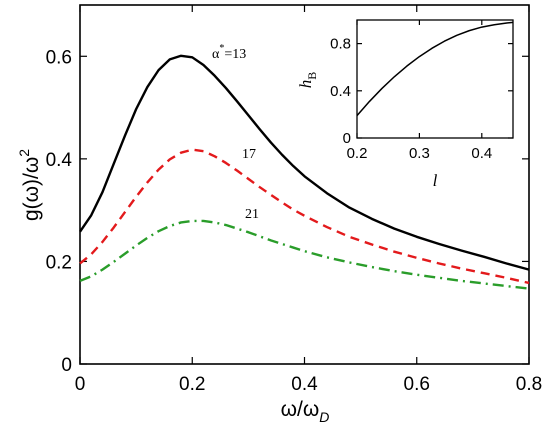 Image resolution: width=545 pixels, height=428 pixels. I want to click on inset-x-axis-title: l, so click(435, 180).